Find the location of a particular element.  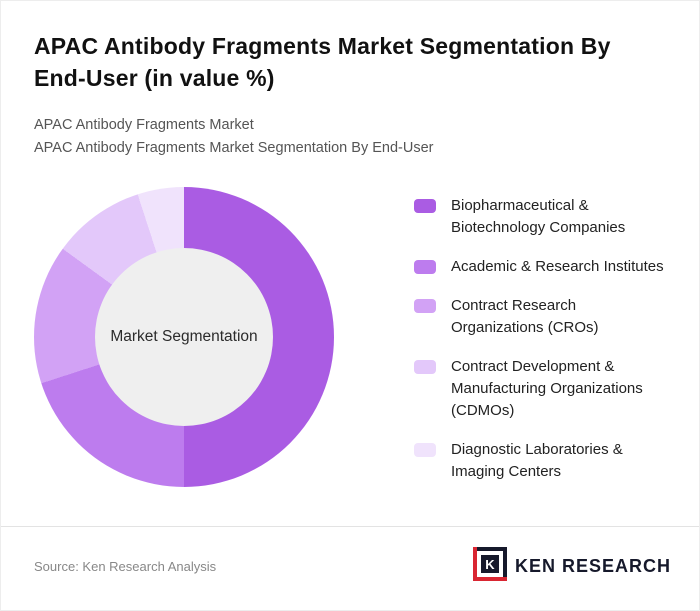

brand-logo: K KEN RESEARCH is located at coordinates (571, 566).